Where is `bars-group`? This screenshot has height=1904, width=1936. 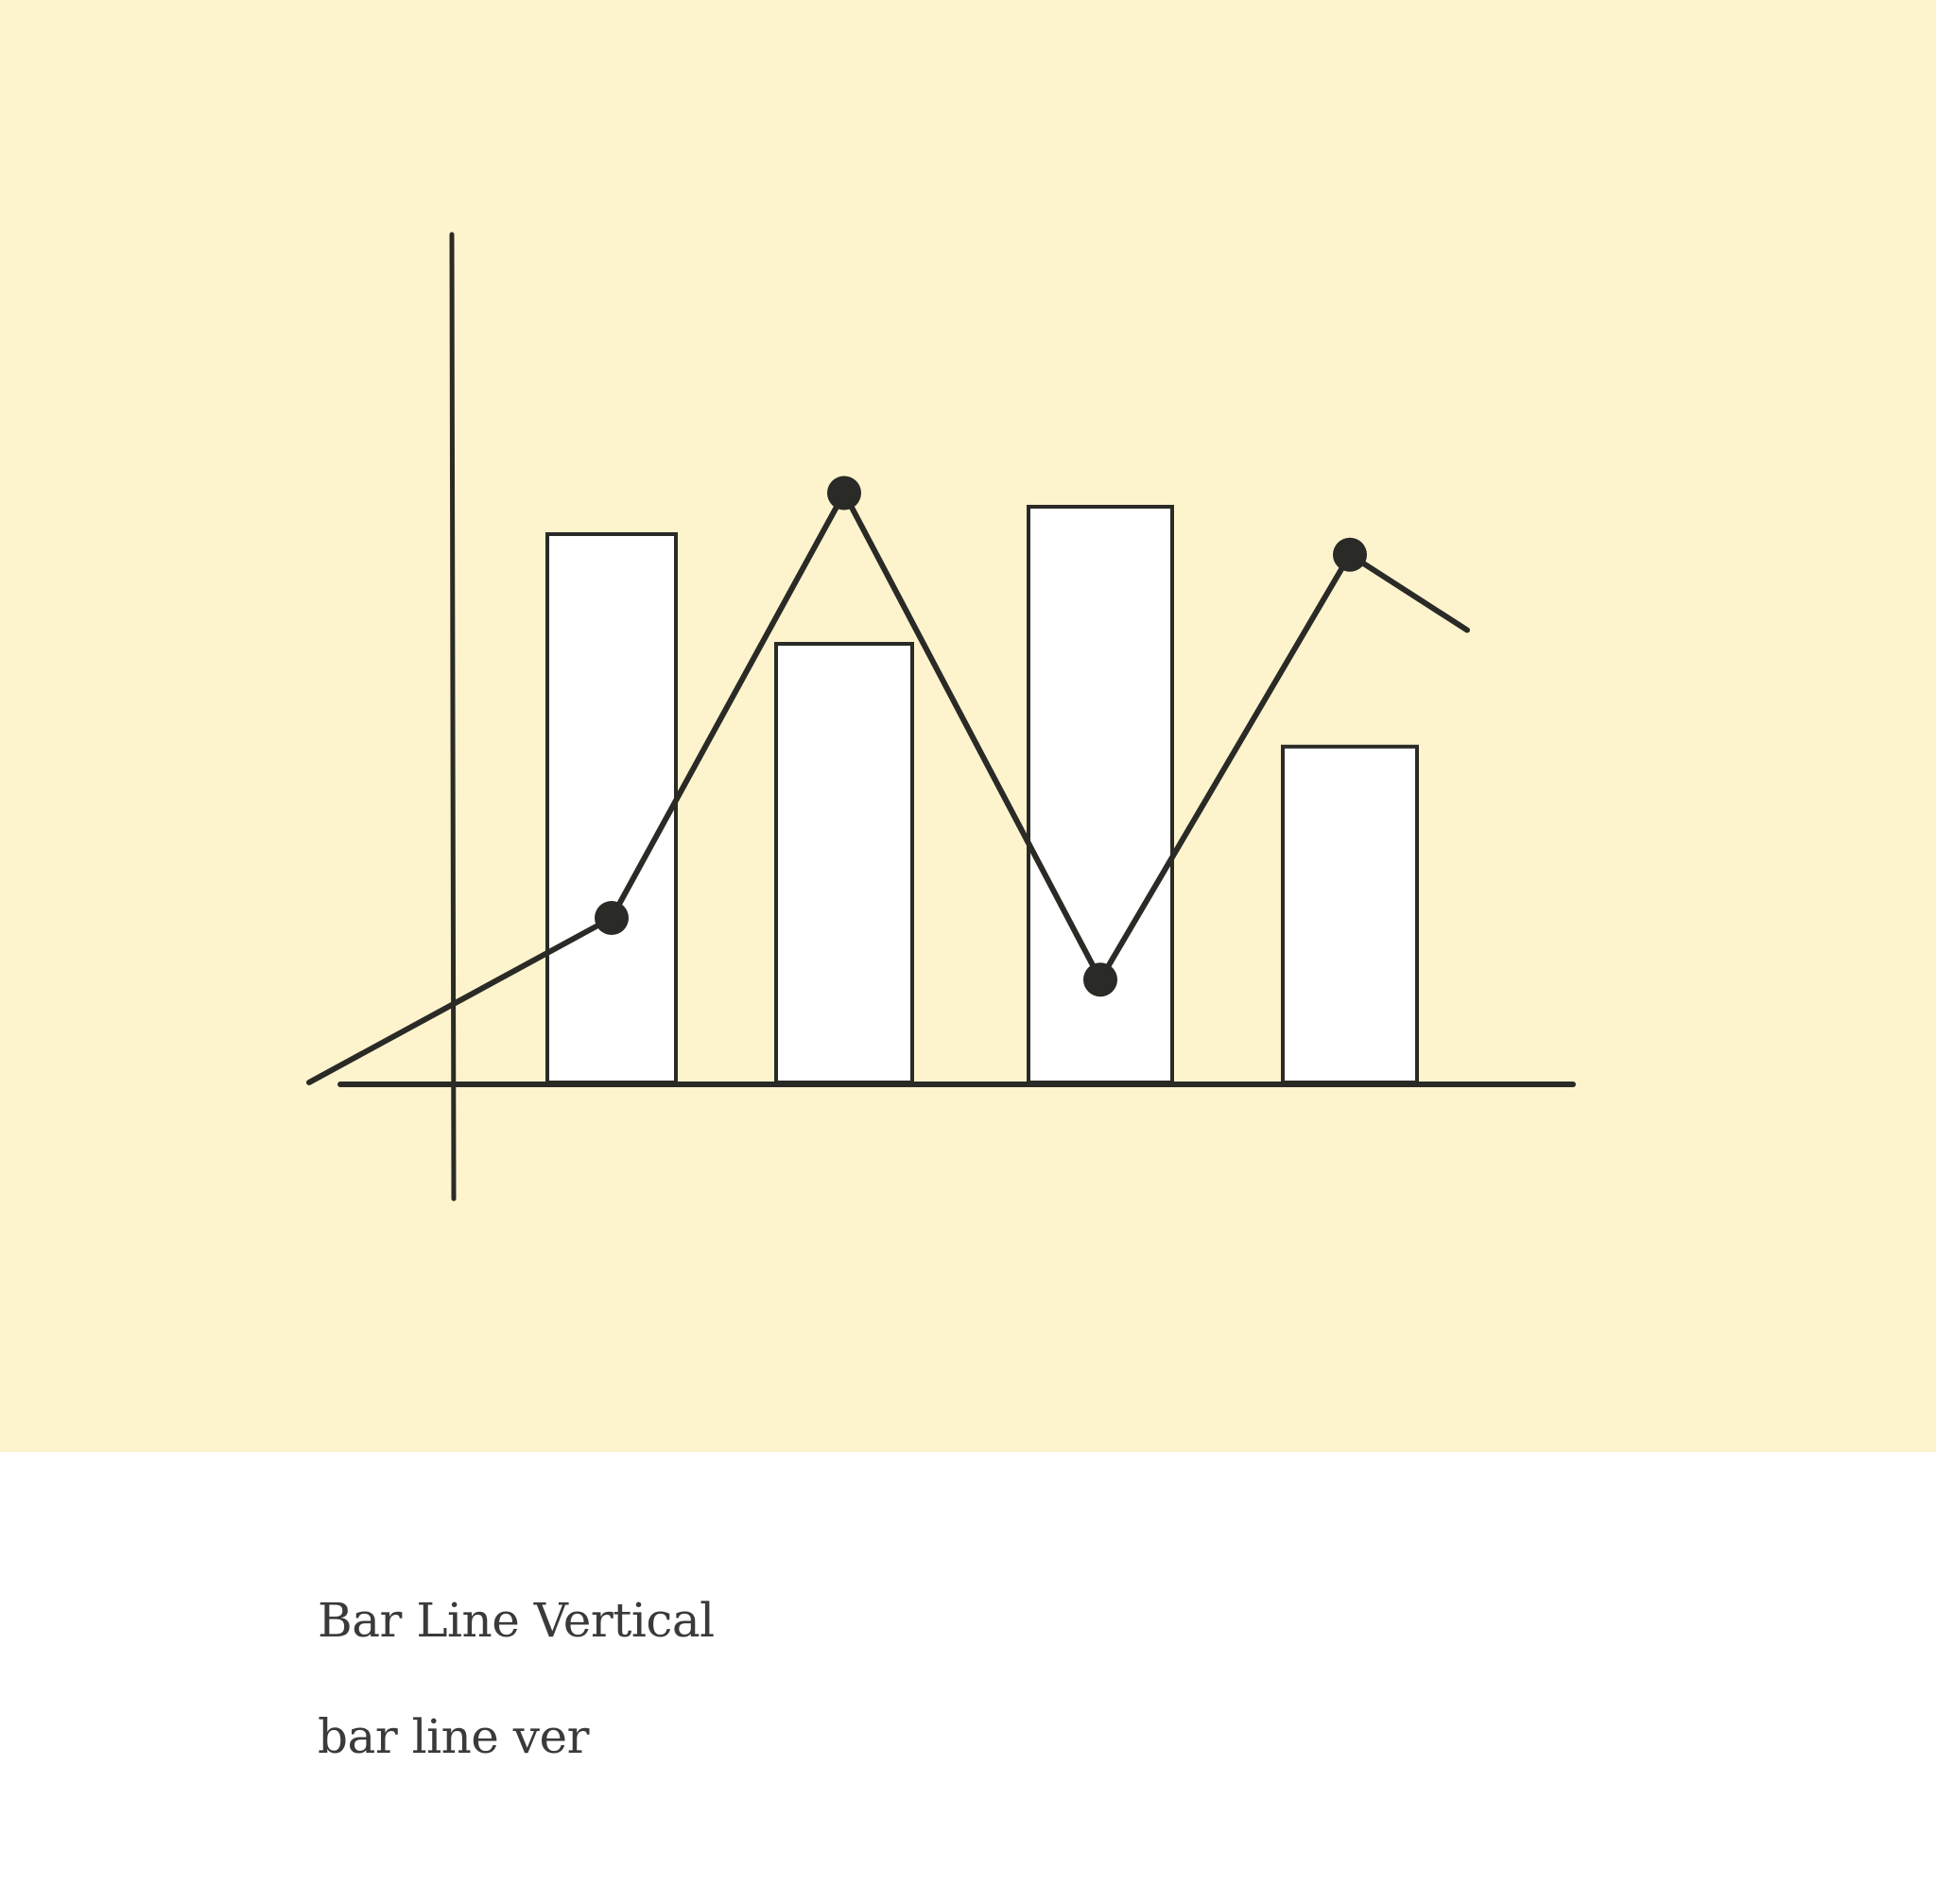 bars-group is located at coordinates (982, 795).